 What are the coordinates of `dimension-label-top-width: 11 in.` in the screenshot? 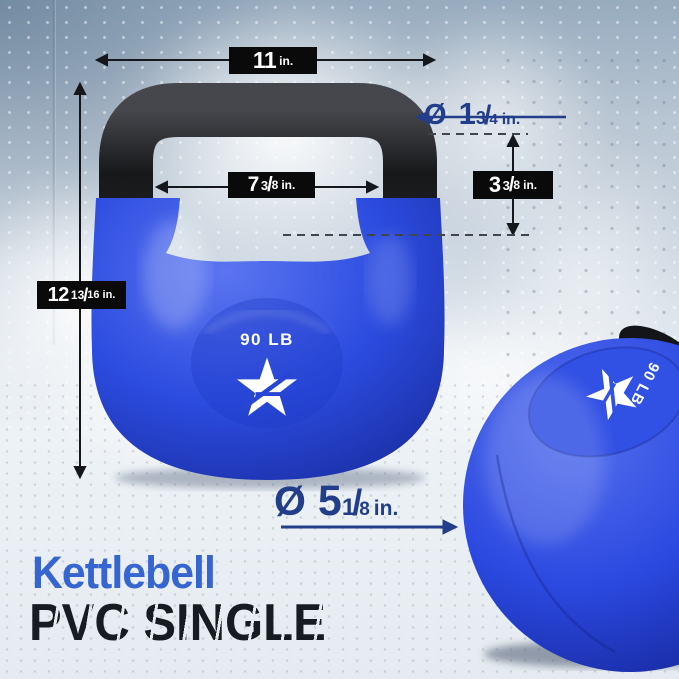 It's located at (273, 60).